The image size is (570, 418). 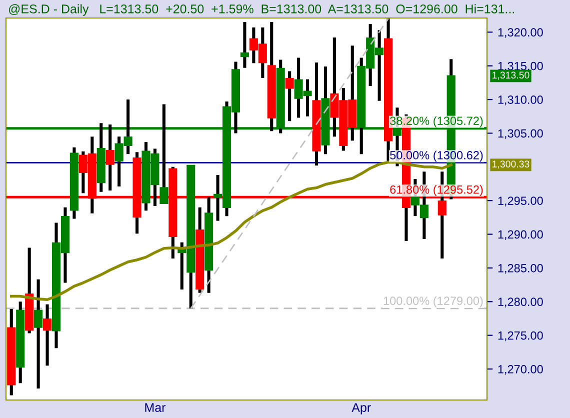 I want to click on y-tick-label: 1,270.00, so click(x=520, y=370).